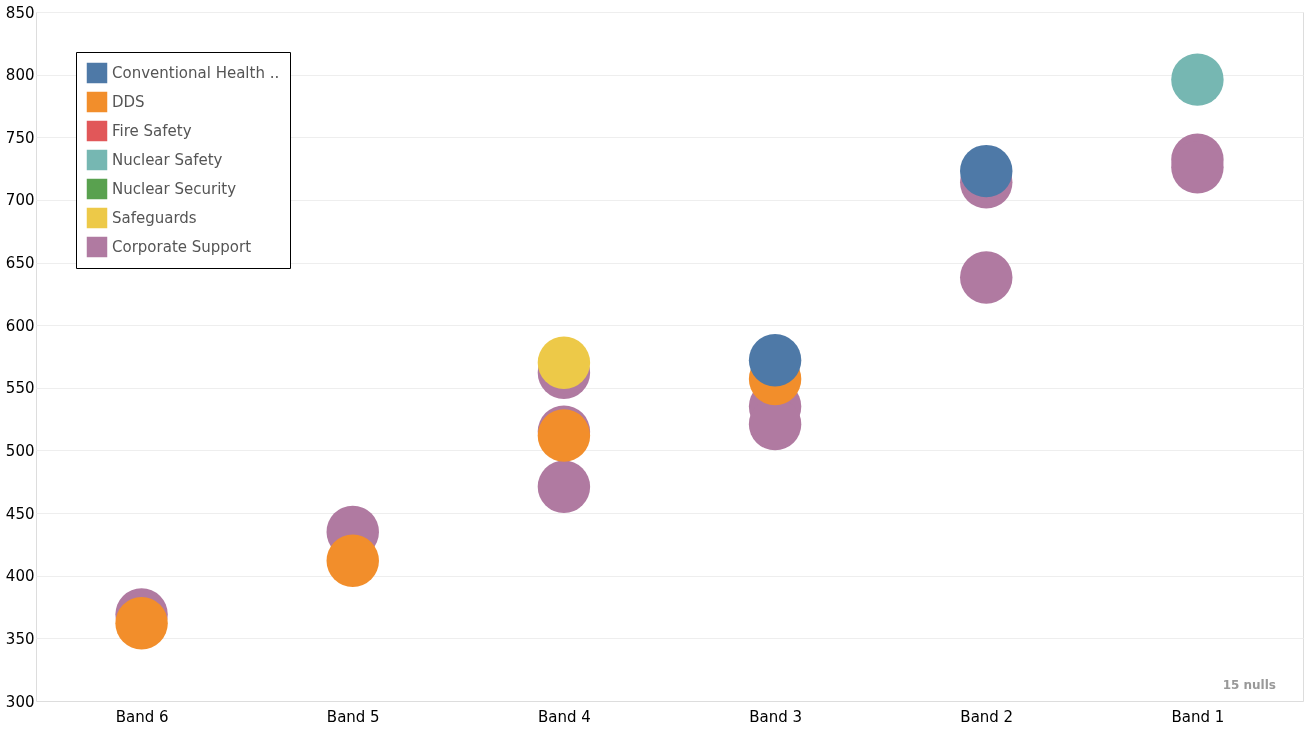  Describe the element at coordinates (20, 388) in the screenshot. I see `y-tick-label: 550` at that location.